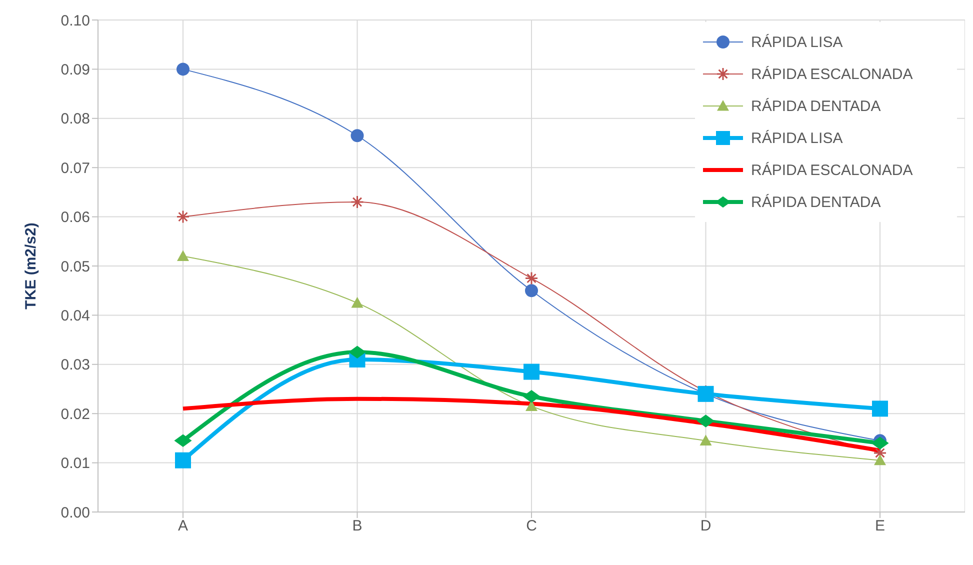 The height and width of the screenshot is (565, 973). What do you see at coordinates (75, 513) in the screenshot?
I see `y-tick-label: 0.00` at bounding box center [75, 513].